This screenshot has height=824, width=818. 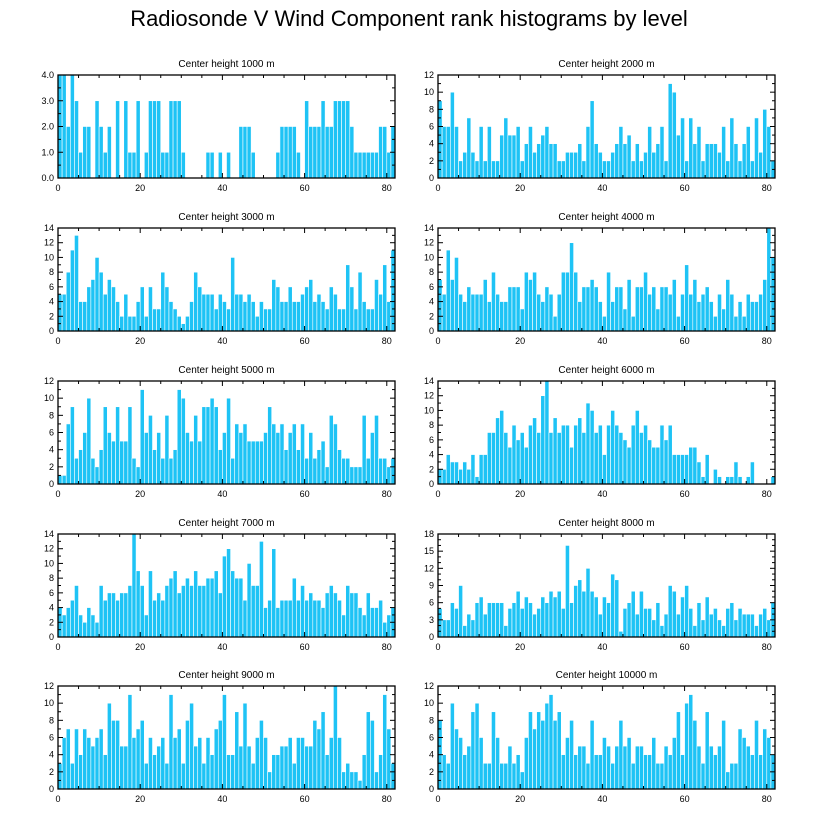 What do you see at coordinates (220, 585) in the screenshot?
I see `histogram-panel-7: Center height 7000 m 0 20 40 60 80 0 2 4 6 8 10 12 14` at bounding box center [220, 585].